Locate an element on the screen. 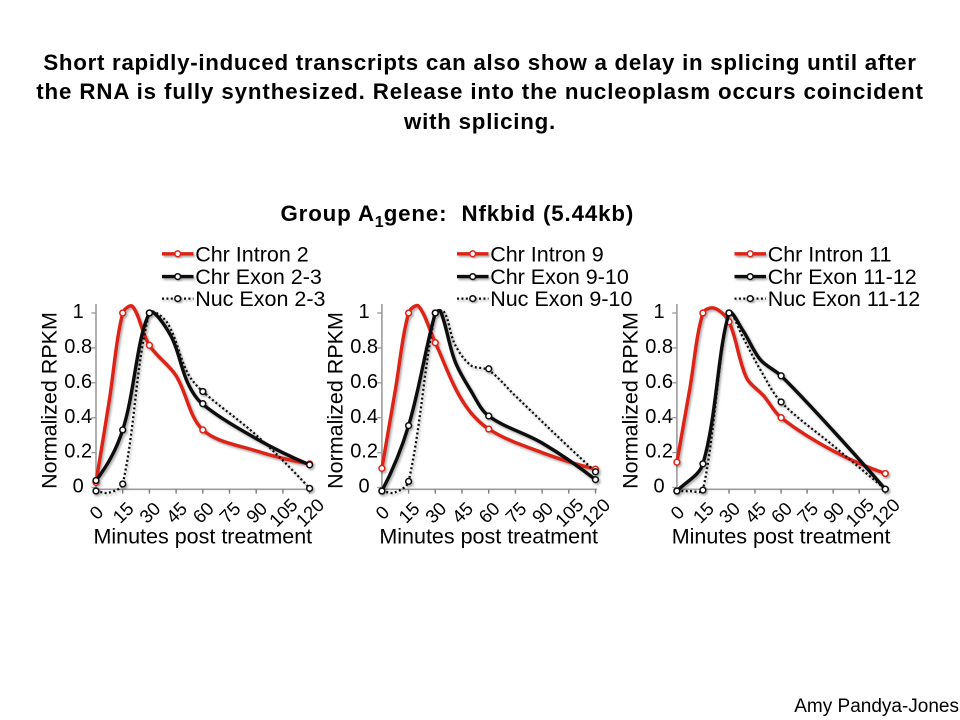  svg-text: Chr Exon 2-3 is located at coordinates (258, 277).